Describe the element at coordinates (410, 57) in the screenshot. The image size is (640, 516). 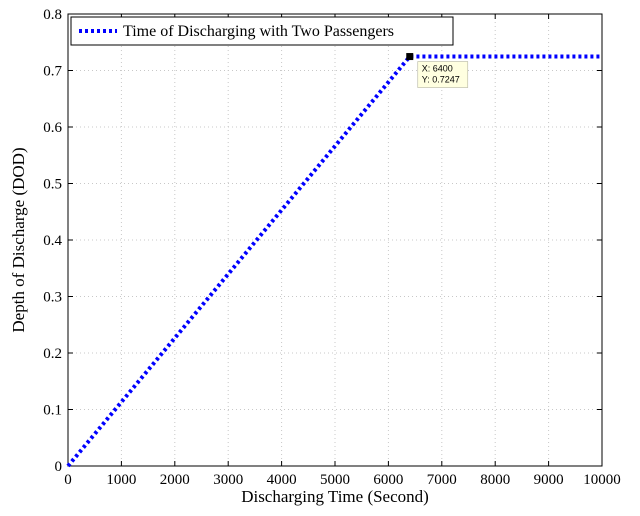
I see `datatip-marker` at that location.